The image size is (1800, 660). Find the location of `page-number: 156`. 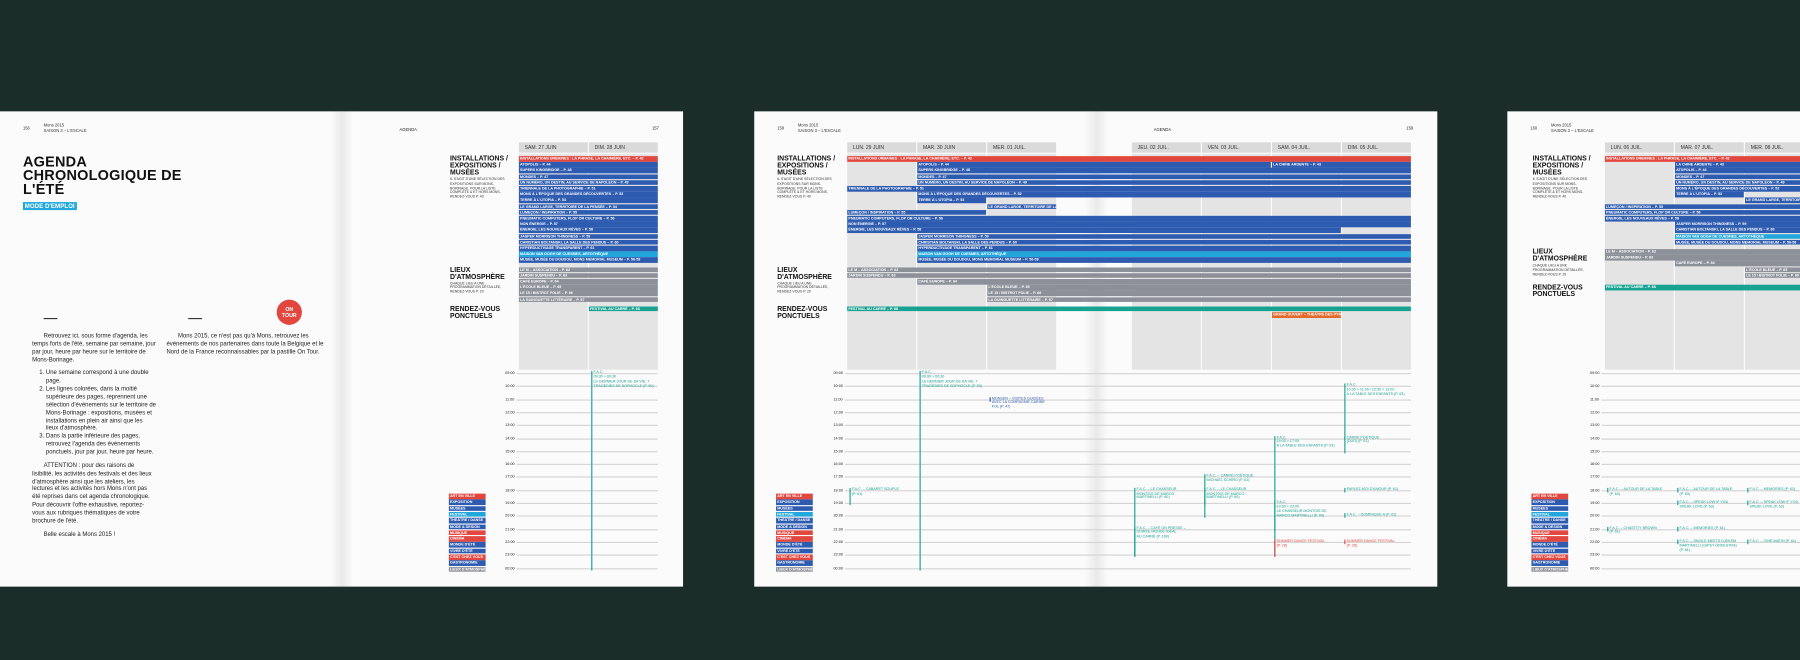

page-number: 156 is located at coordinates (26, 128).